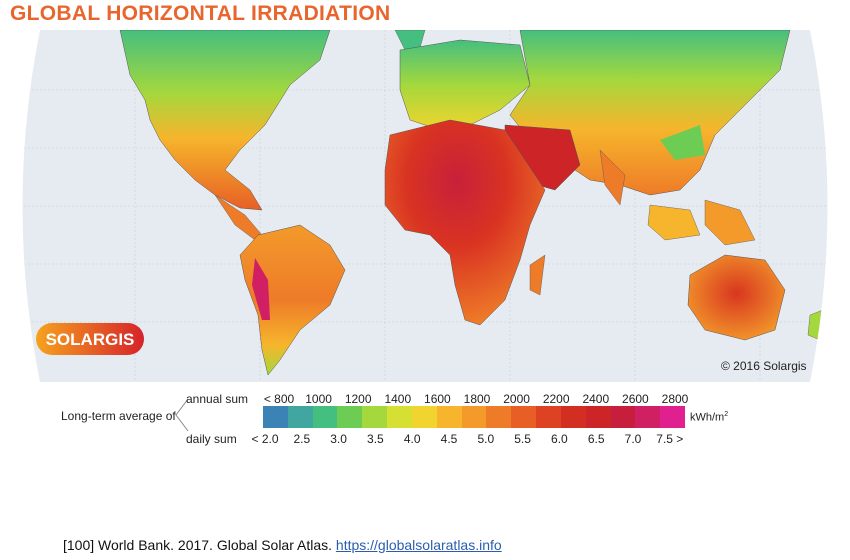 This screenshot has width=850, height=560. Describe the element at coordinates (200, 13) in the screenshot. I see `map-title: GLOBAL HORIZONTAL IRRADIATION` at that location.